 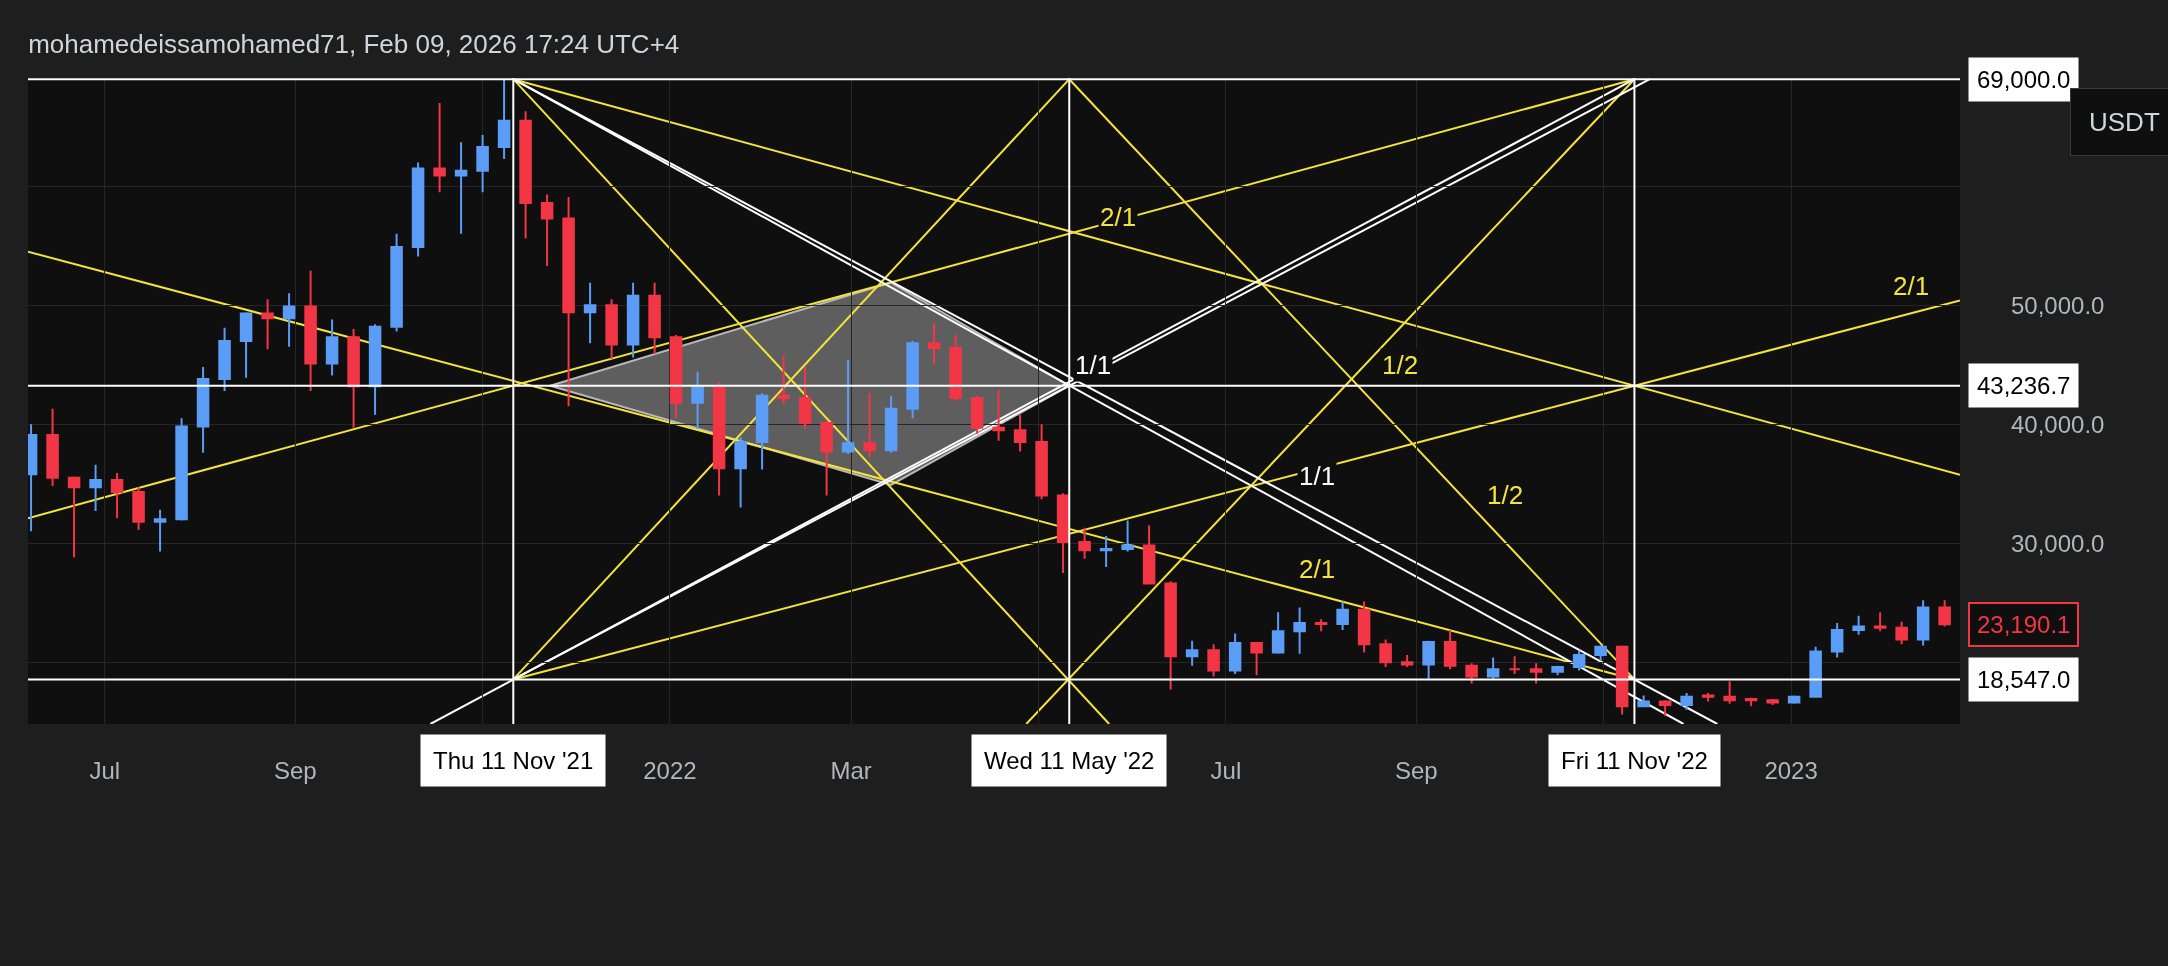 I want to click on x-tick-label: Mar, so click(x=851, y=770).